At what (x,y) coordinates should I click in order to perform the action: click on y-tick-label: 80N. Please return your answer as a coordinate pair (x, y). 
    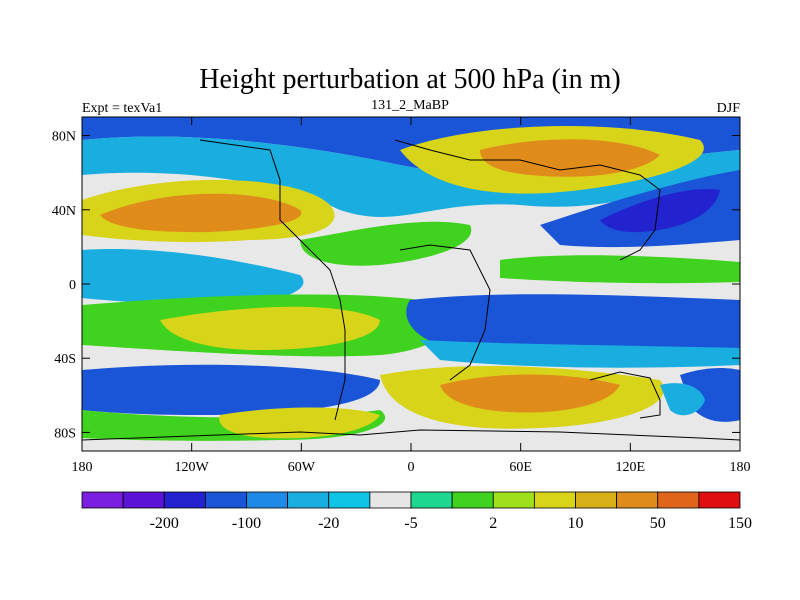
    Looking at the image, I should click on (64, 137).